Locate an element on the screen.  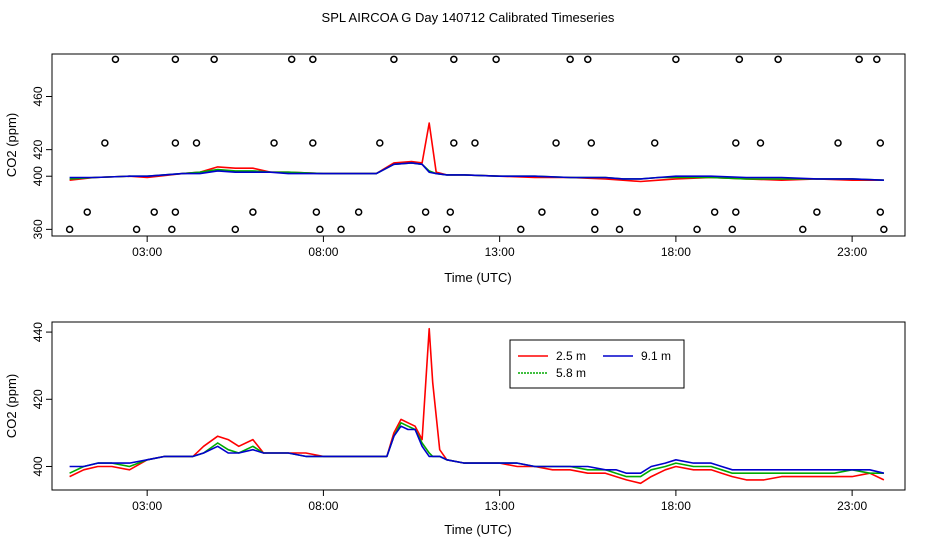
top-panel-x-axis: 03:00 08:00 13:00 18:00 23:00 is located at coordinates (499, 247).